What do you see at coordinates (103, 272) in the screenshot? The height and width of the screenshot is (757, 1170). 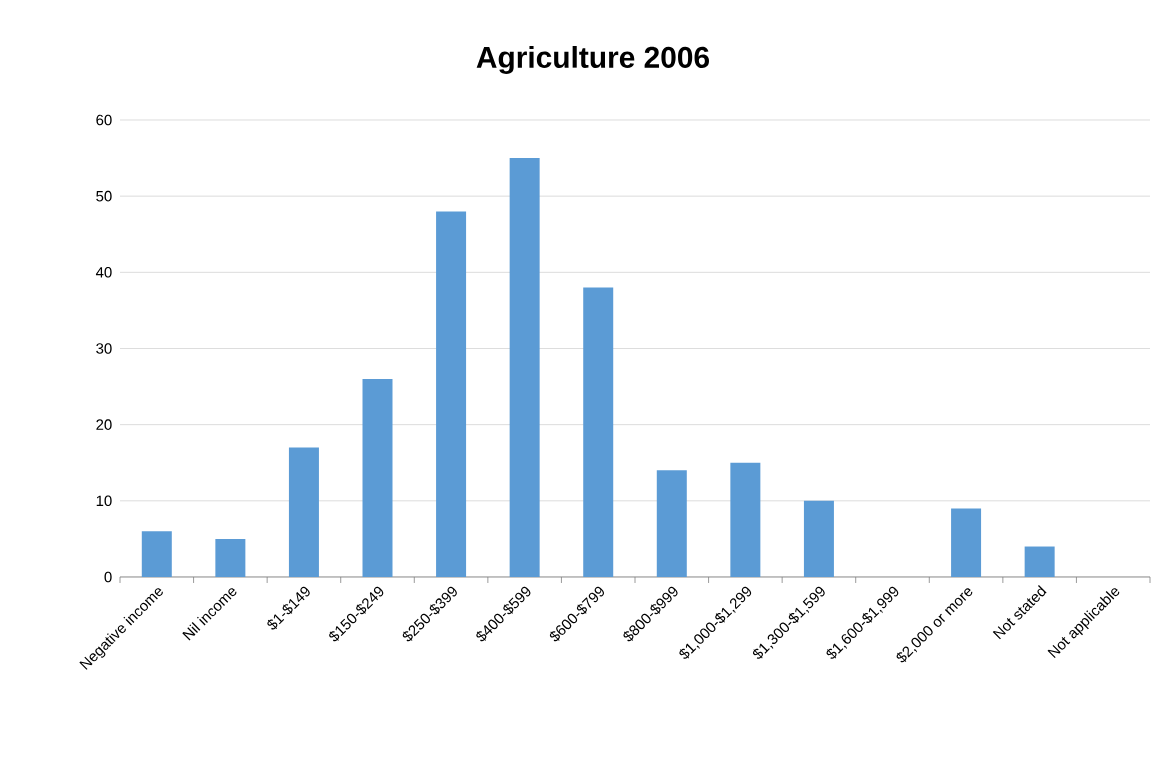 I see `y-tick-label: 40` at bounding box center [103, 272].